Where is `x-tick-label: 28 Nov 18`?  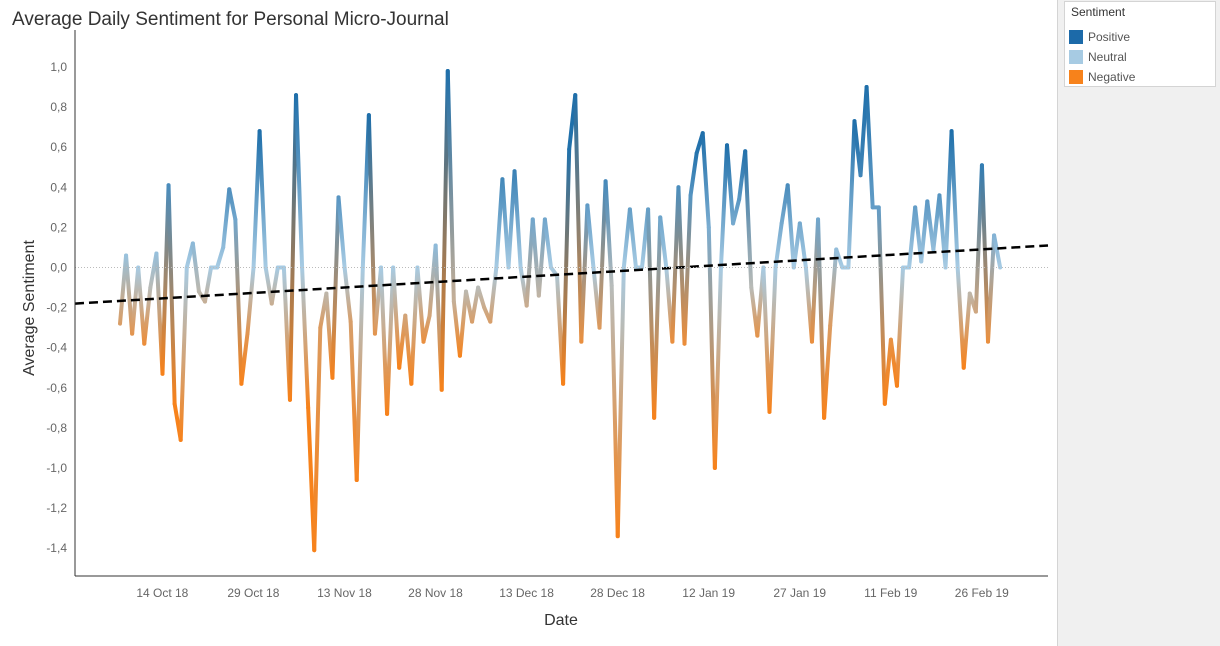 x-tick-label: 28 Nov 18 is located at coordinates (435, 593).